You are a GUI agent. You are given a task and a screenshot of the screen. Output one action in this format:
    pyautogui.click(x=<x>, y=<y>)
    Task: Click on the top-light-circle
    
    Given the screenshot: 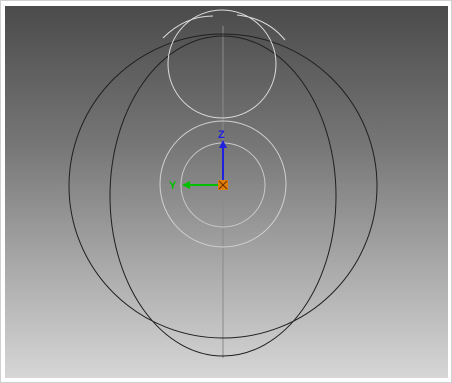 What is the action you would take?
    pyautogui.click(x=222, y=64)
    